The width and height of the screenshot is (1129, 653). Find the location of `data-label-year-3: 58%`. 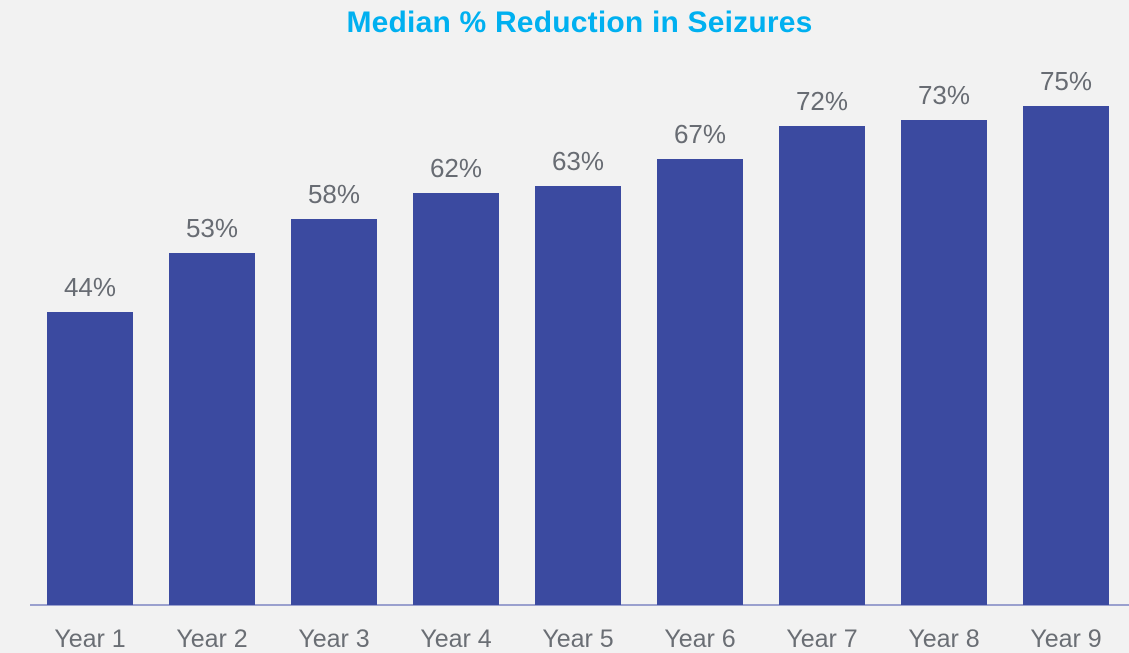

data-label-year-3: 58% is located at coordinates (334, 194).